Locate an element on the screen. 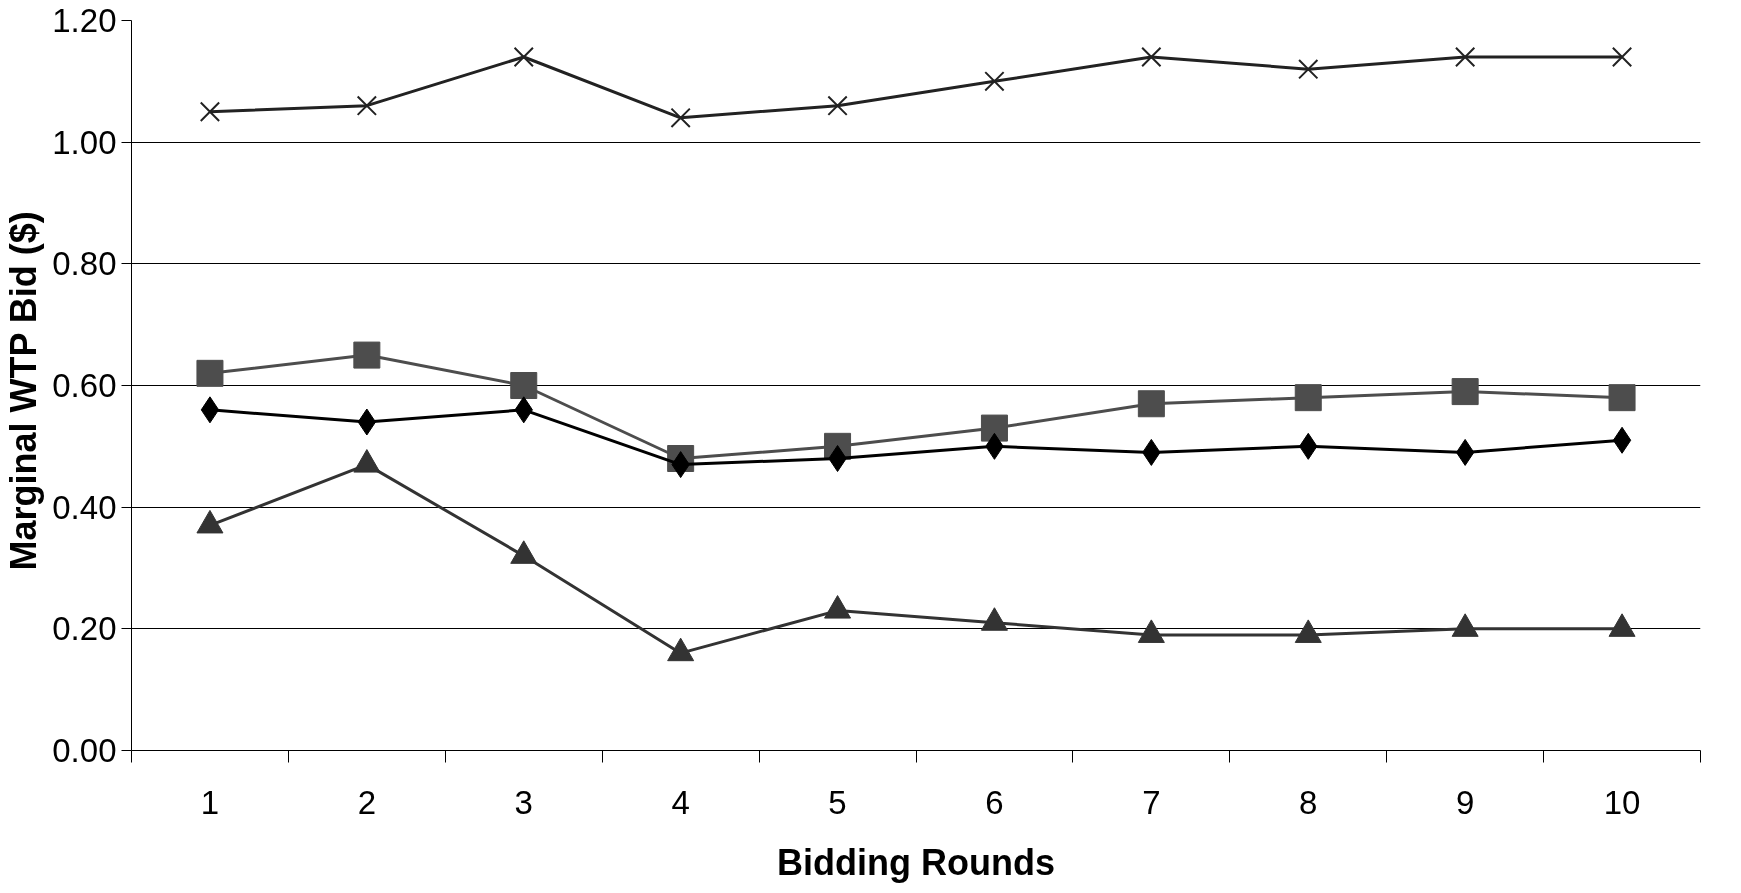 This screenshot has height=893, width=1741. x-tick-label: 2 is located at coordinates (367, 802).